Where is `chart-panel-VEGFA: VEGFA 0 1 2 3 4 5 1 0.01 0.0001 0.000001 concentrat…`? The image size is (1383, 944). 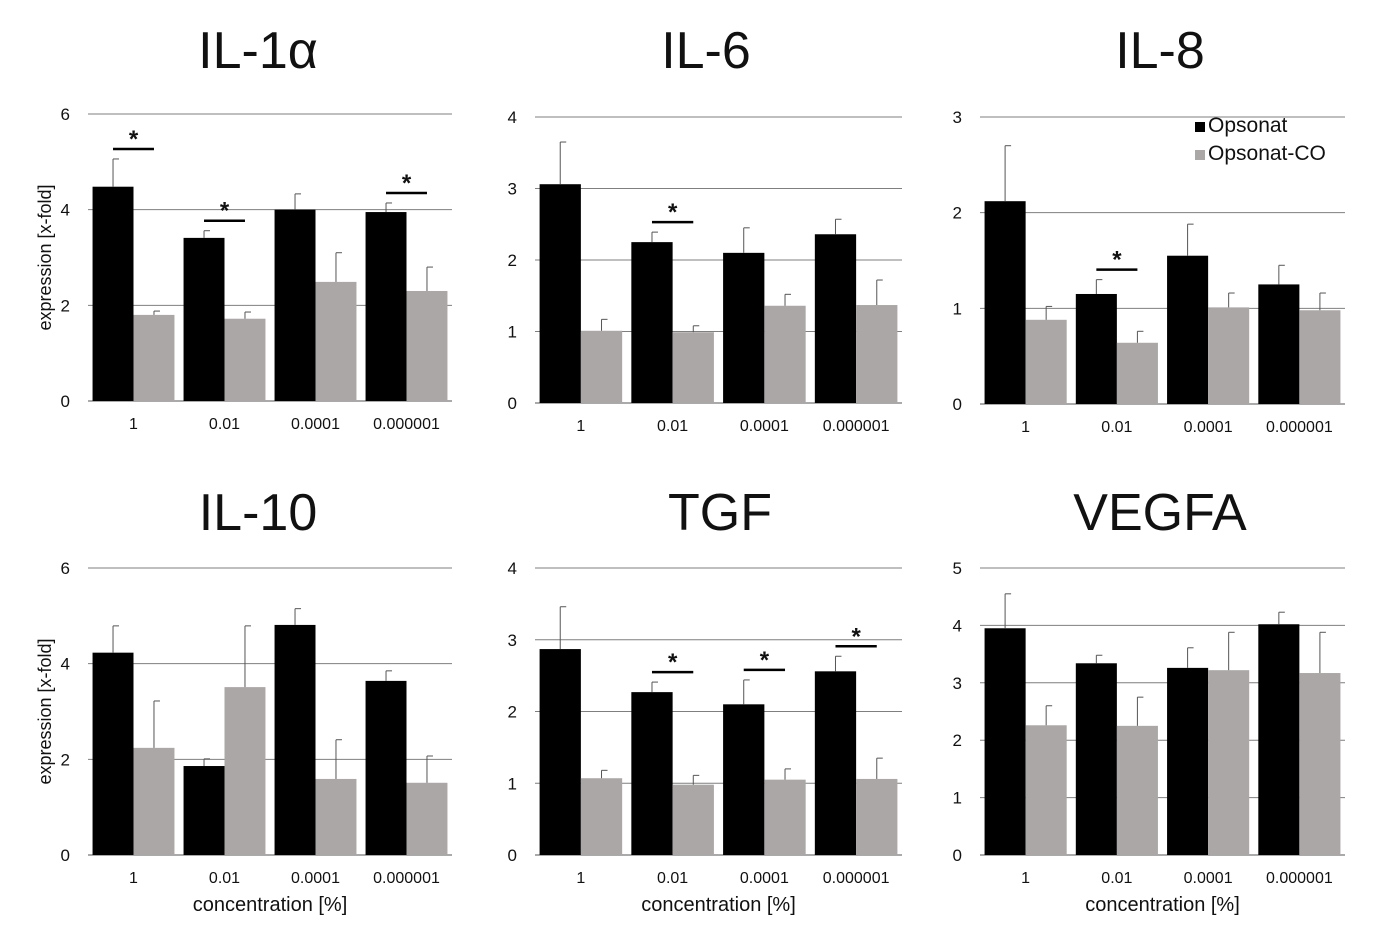 chart-panel-VEGFA: VEGFA 0 1 2 3 4 5 1 0.01 0.0001 0.000001 concentrat… is located at coordinates (1149, 700).